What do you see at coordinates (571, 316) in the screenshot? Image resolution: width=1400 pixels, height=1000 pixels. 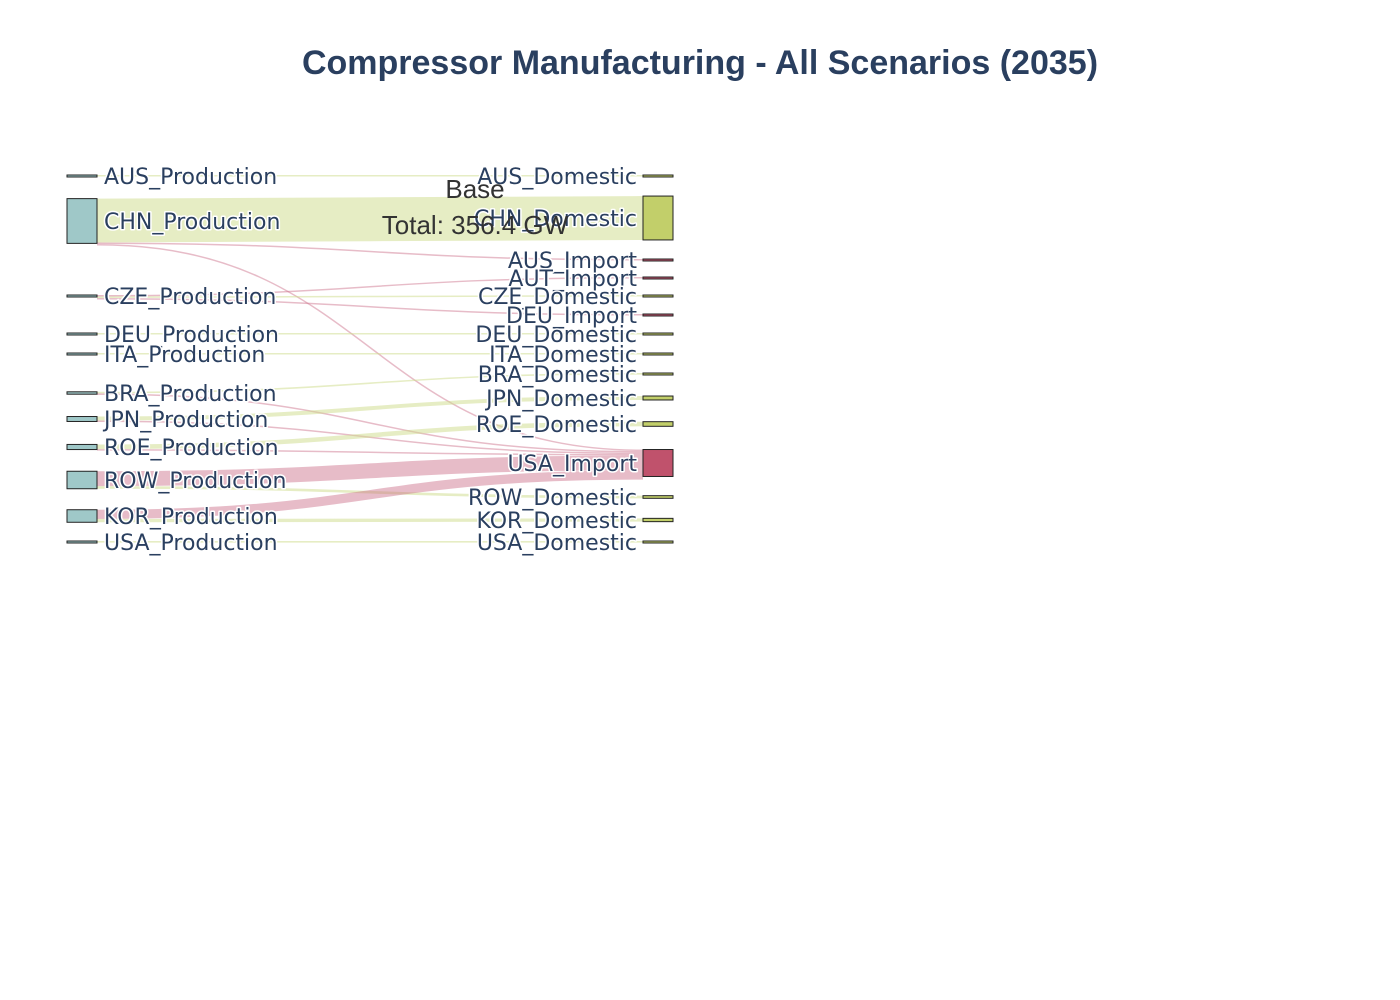 I see `label-deu-import: DEU_Import` at bounding box center [571, 316].